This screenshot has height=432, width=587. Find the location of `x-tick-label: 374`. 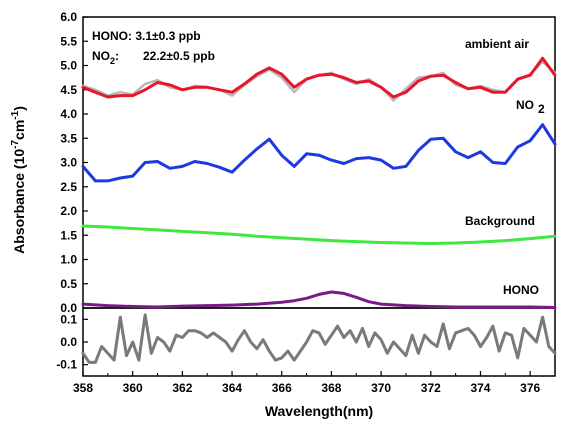

x-tick-label: 374 is located at coordinates (480, 388).